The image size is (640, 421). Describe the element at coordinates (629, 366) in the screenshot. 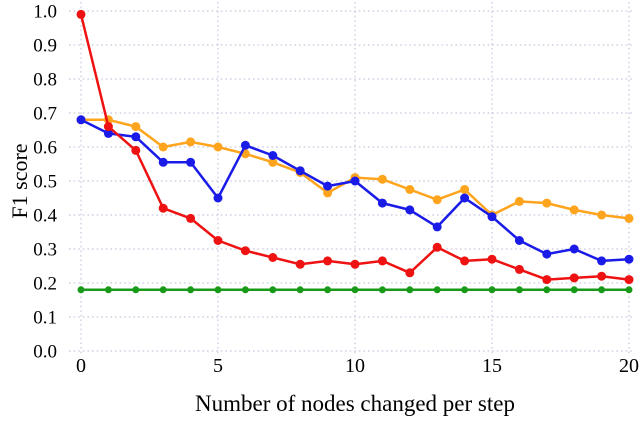

I see `x-tick-label: 20` at that location.